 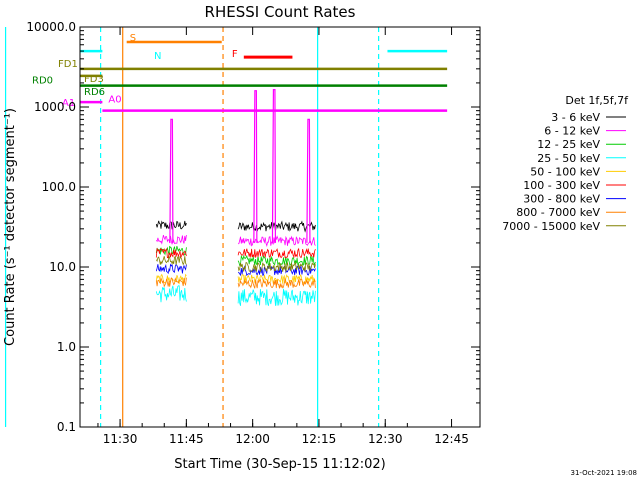 I want to click on x-tick-label-1: 11:30, so click(x=120, y=439).